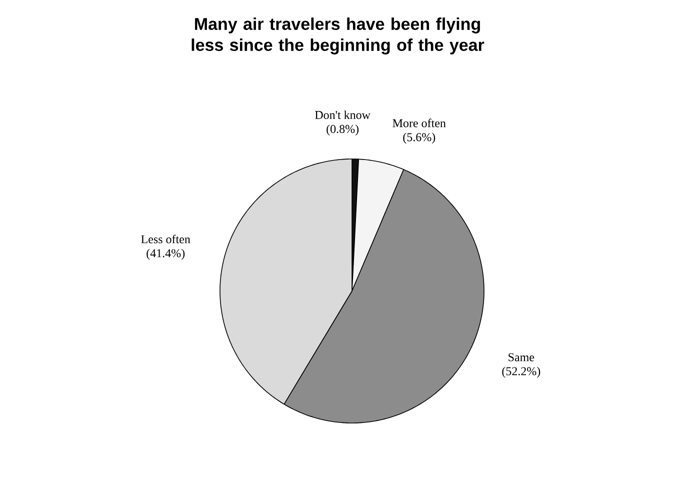 This screenshot has height=481, width=675. Describe the element at coordinates (521, 357) in the screenshot. I see `slice-label: Same` at that location.